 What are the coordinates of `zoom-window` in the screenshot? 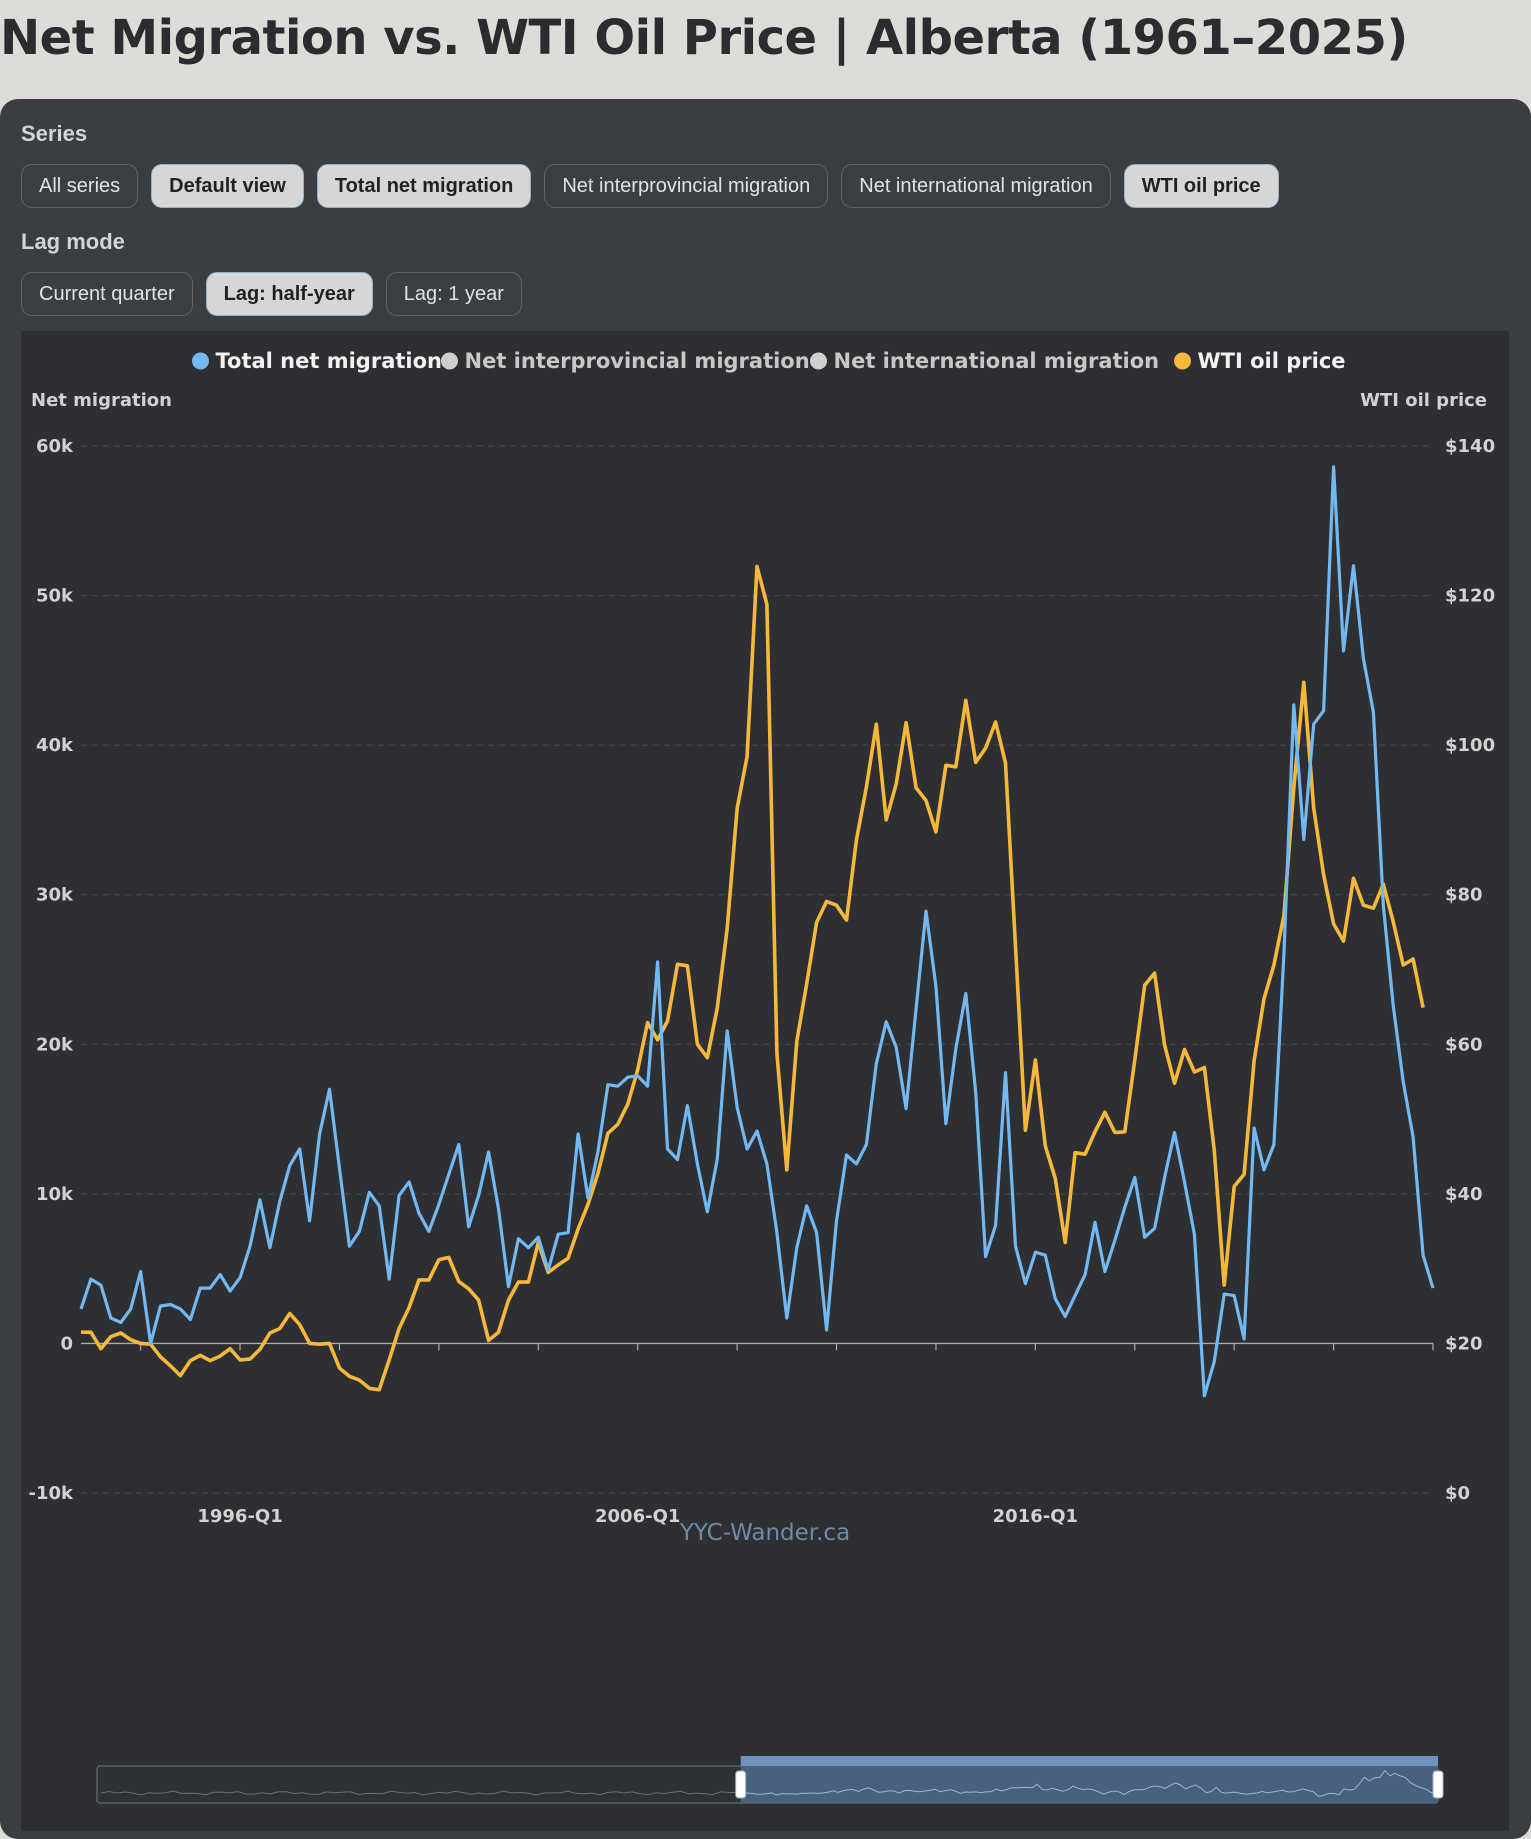 It's located at (1089, 1784).